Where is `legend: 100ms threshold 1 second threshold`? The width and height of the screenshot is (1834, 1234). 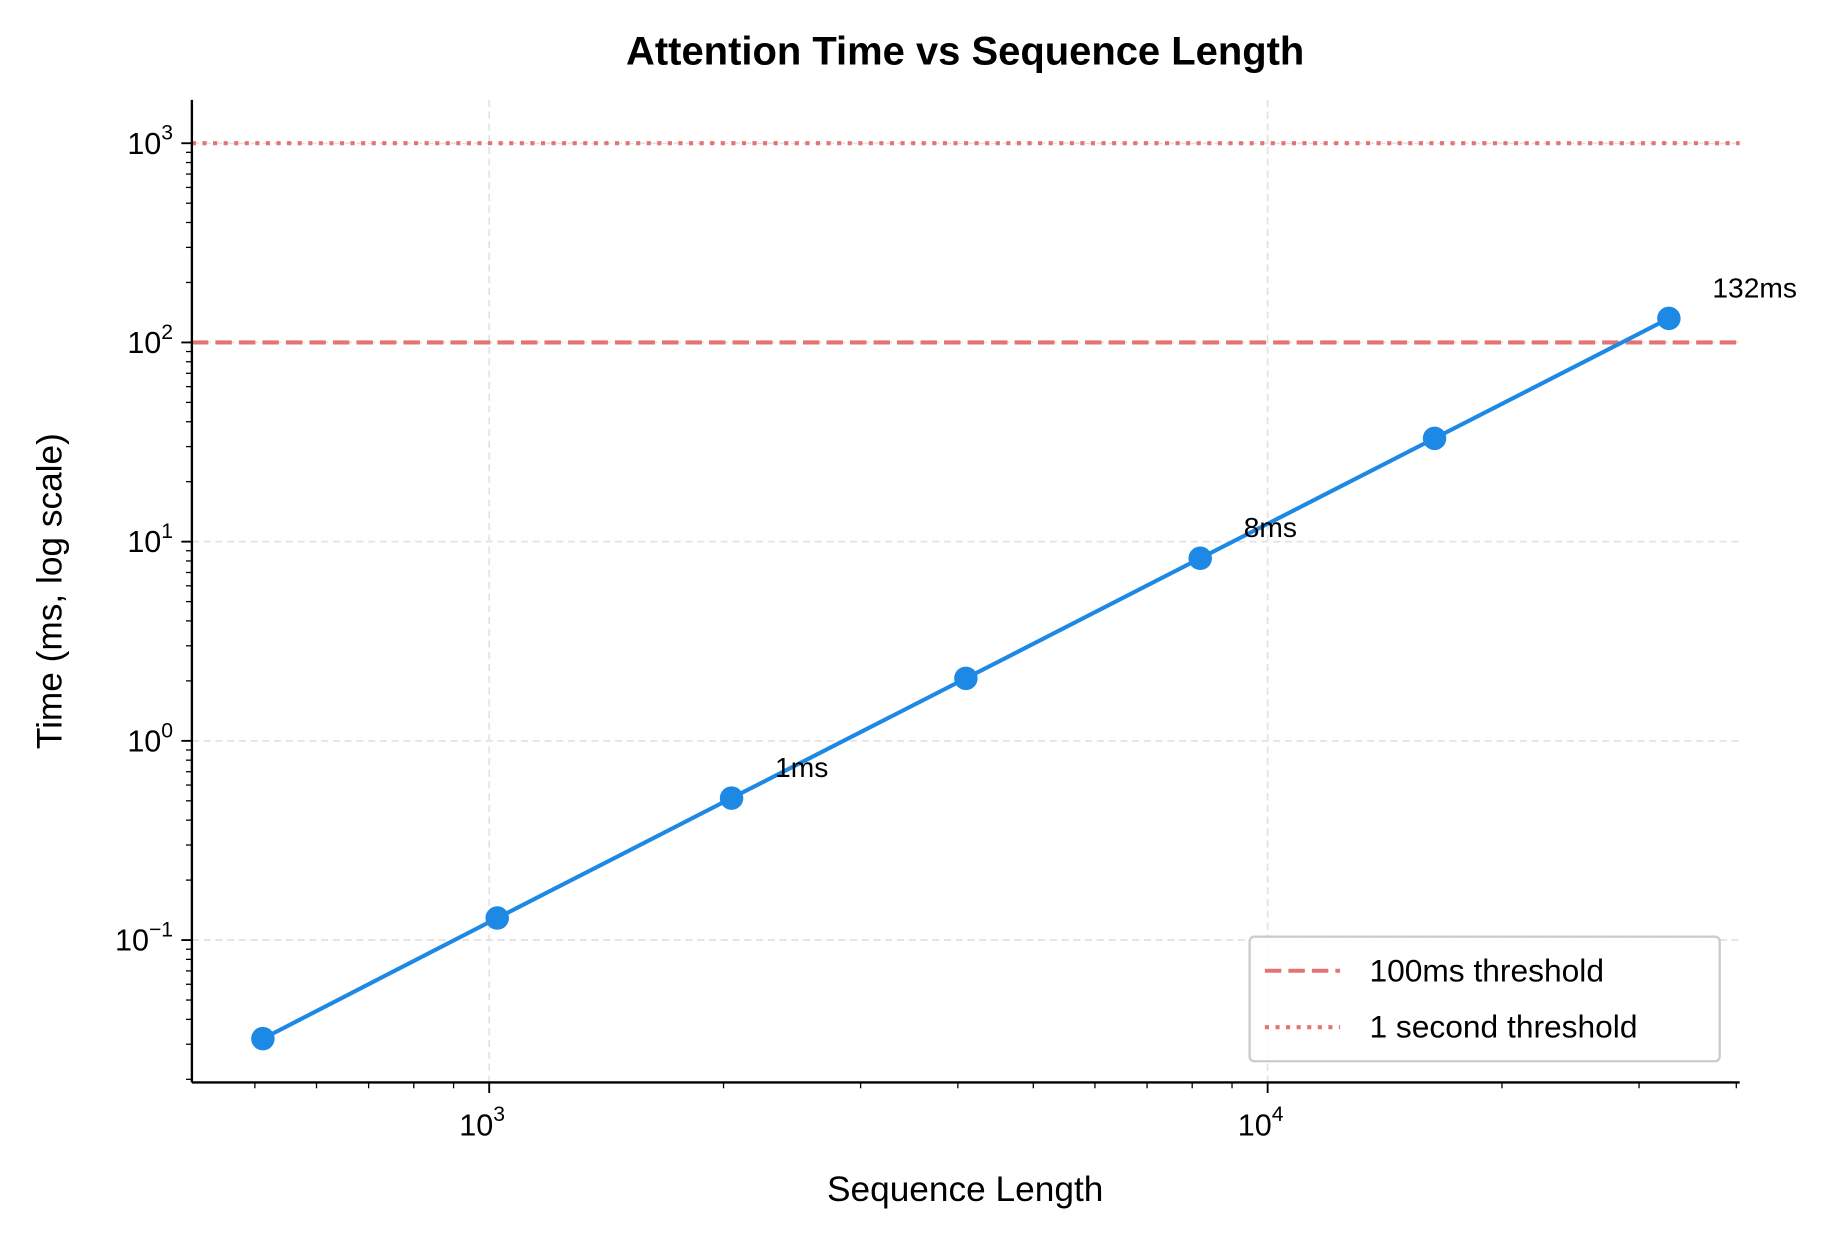 legend: 100ms threshold 1 second threshold is located at coordinates (1484, 999).